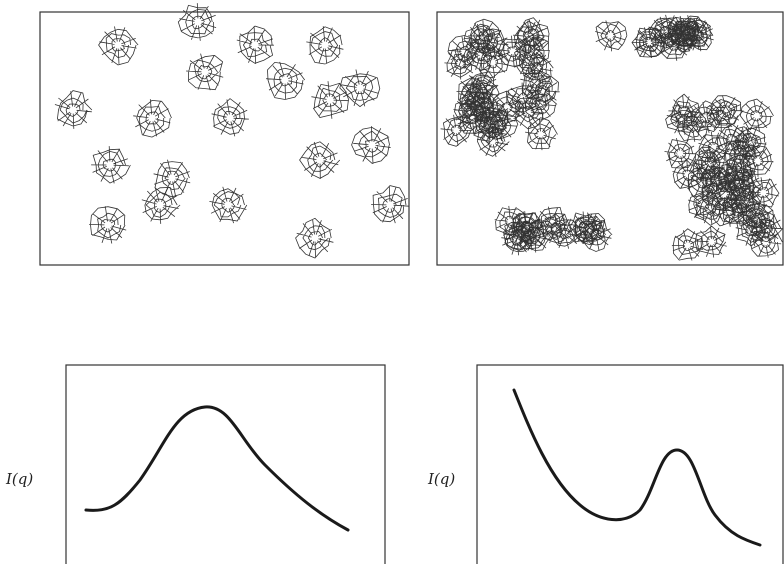 Image resolution: width=784 pixels, height=564 pixels. I want to click on scattering-curve-right, so click(637, 467).